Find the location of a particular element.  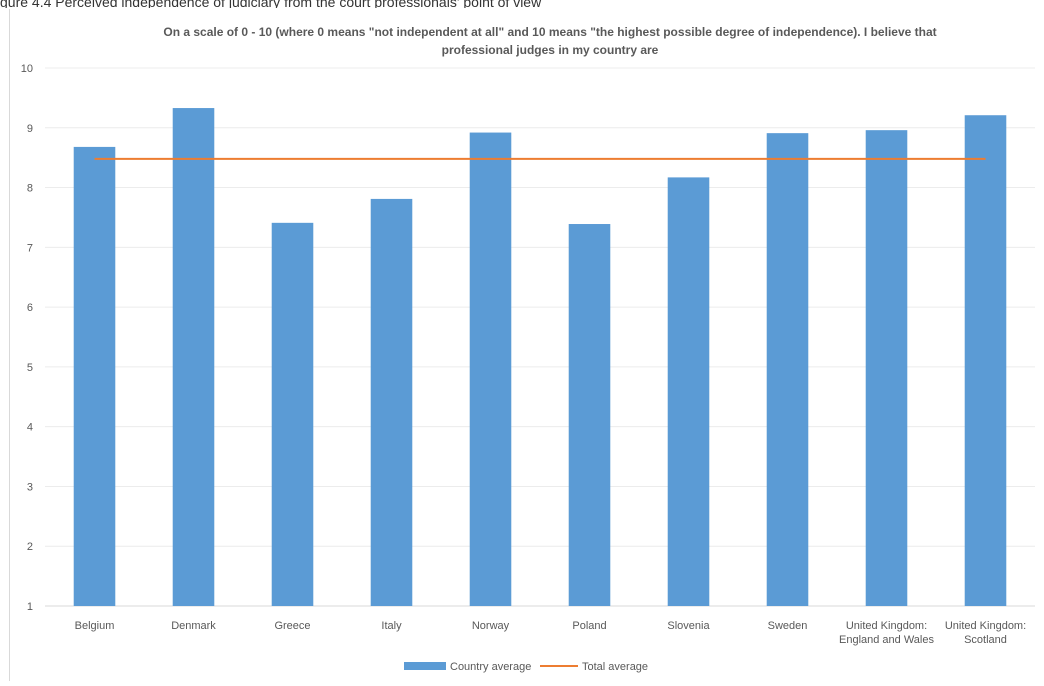

x-tick-label: Belgium is located at coordinates (95, 626).